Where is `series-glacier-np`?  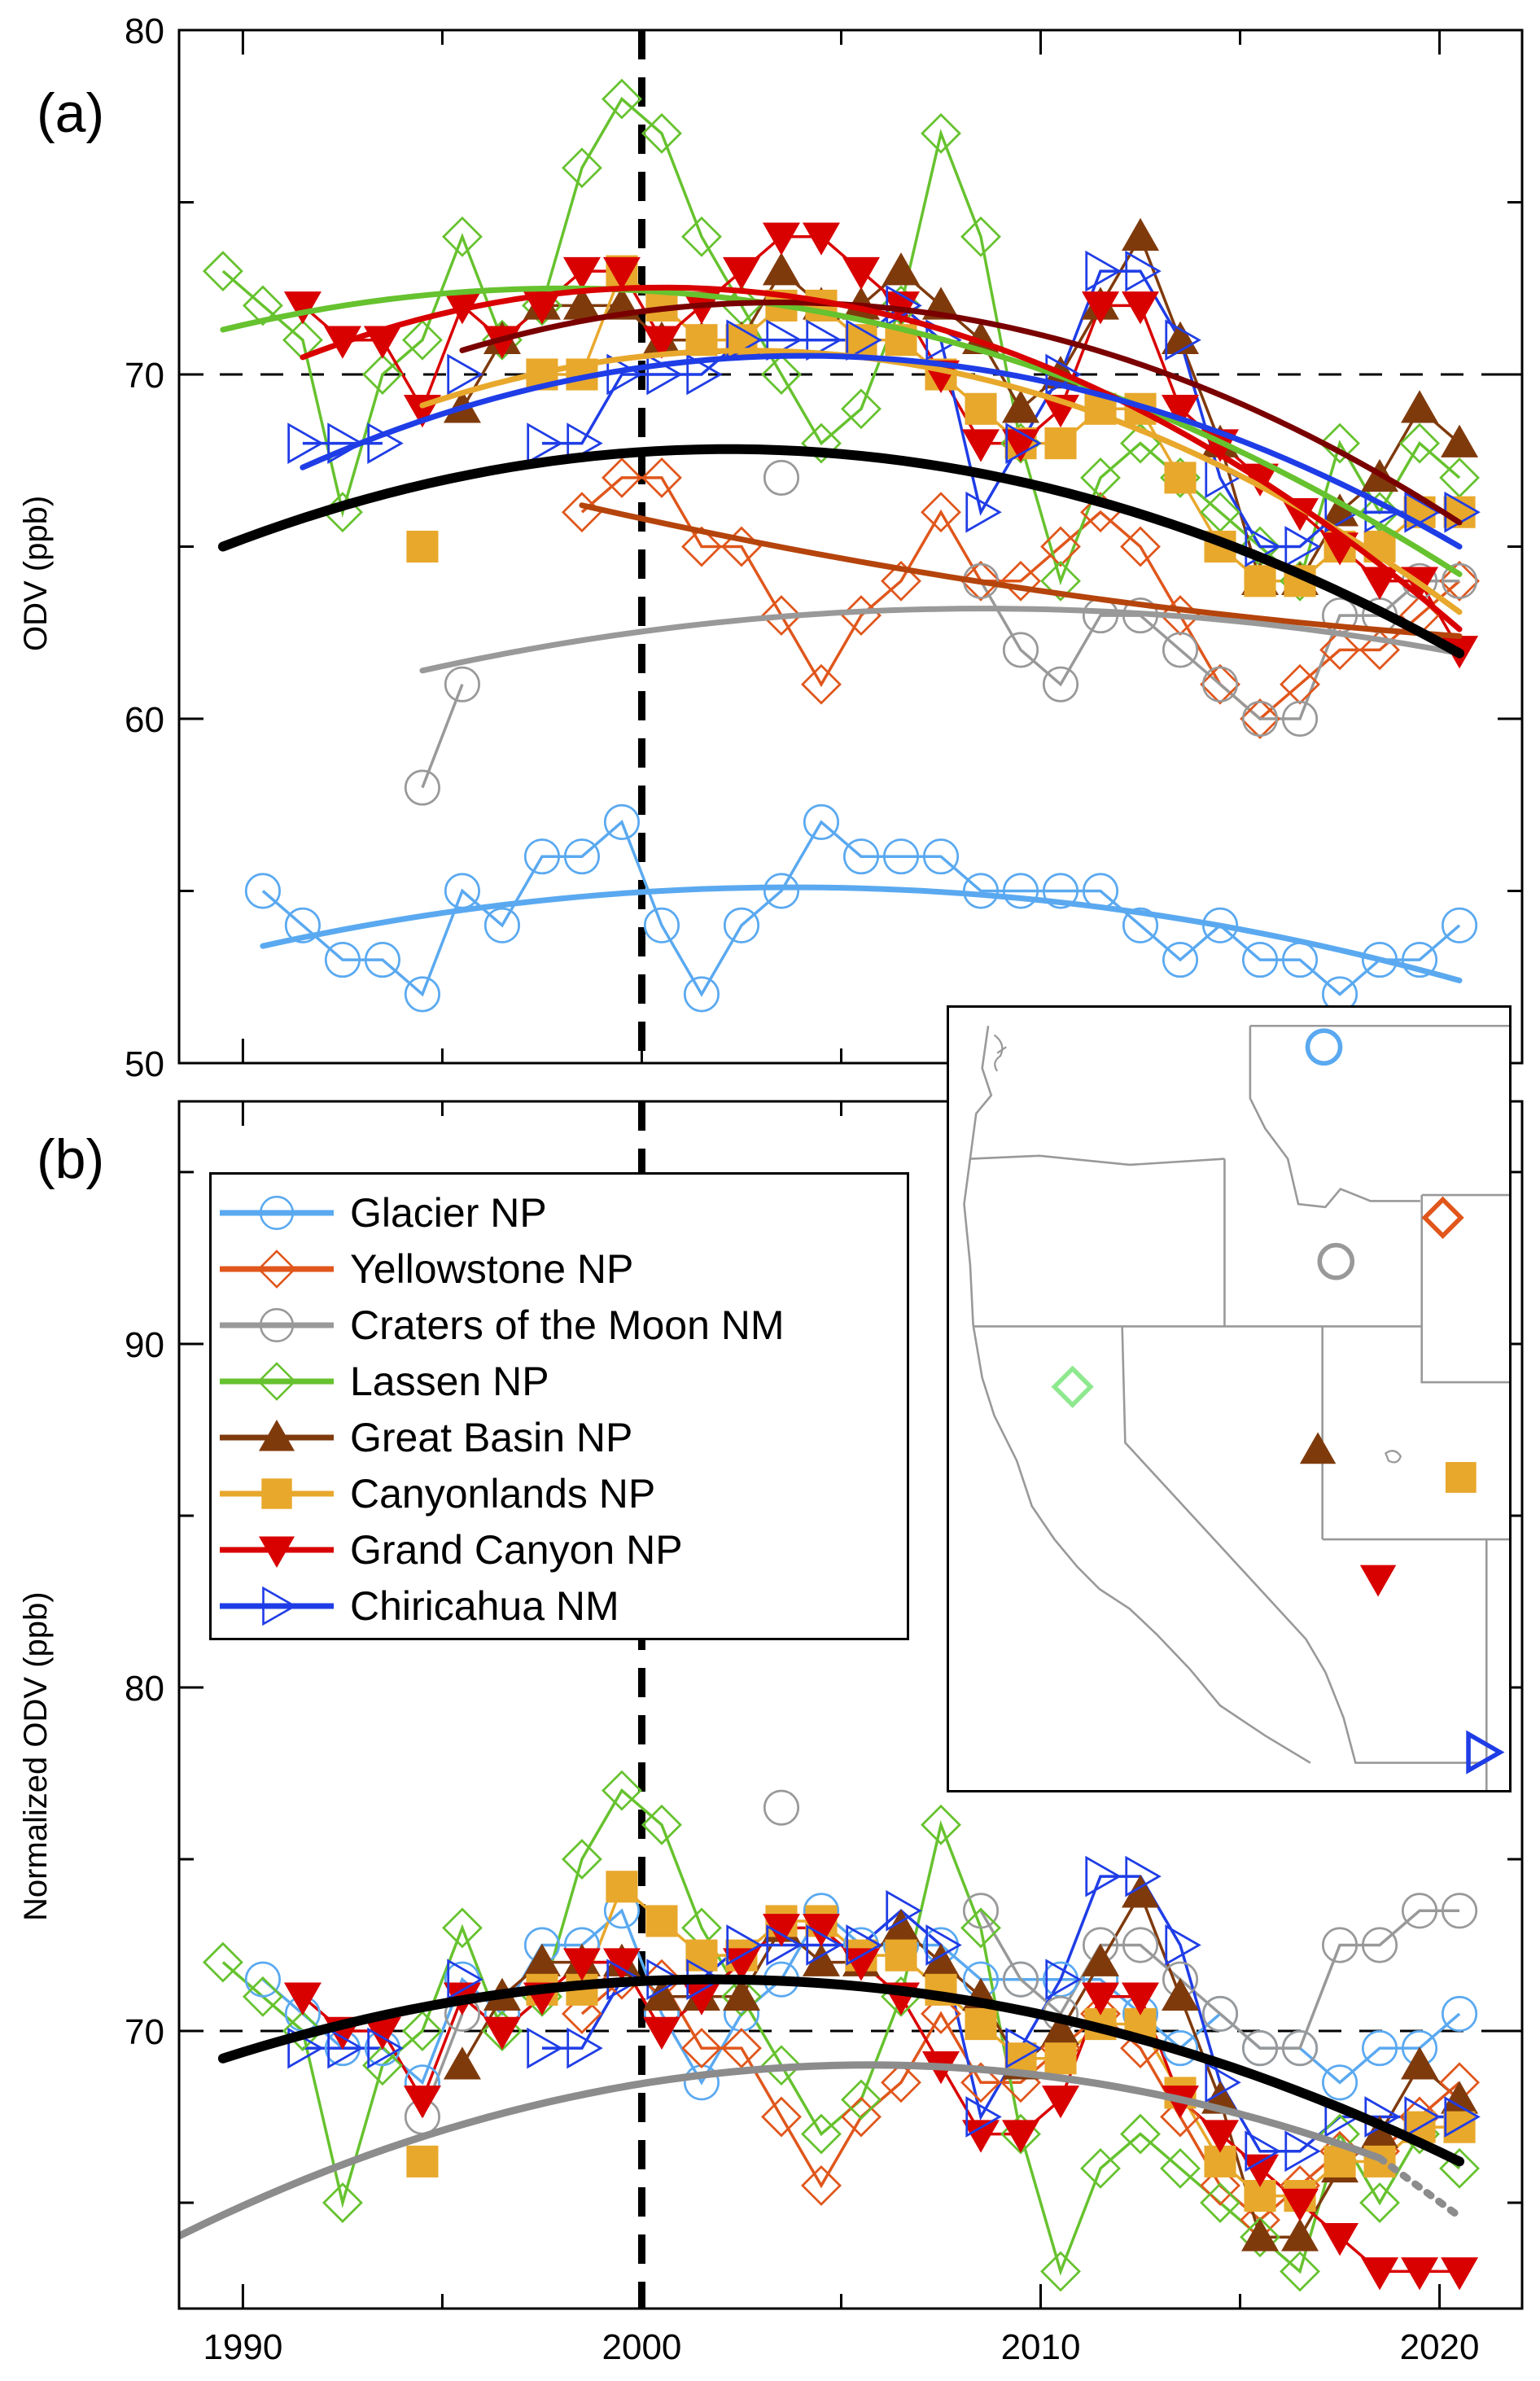
series-glacier-np is located at coordinates (861, 908).